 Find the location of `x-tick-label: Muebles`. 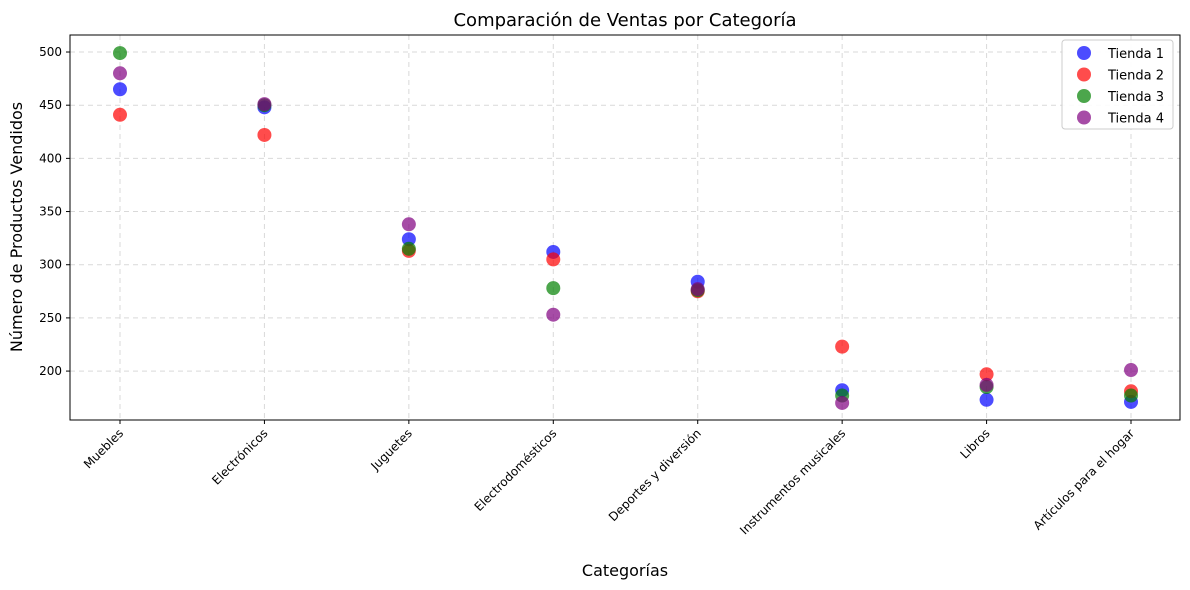

x-tick-label: Muebles is located at coordinates (103, 448).